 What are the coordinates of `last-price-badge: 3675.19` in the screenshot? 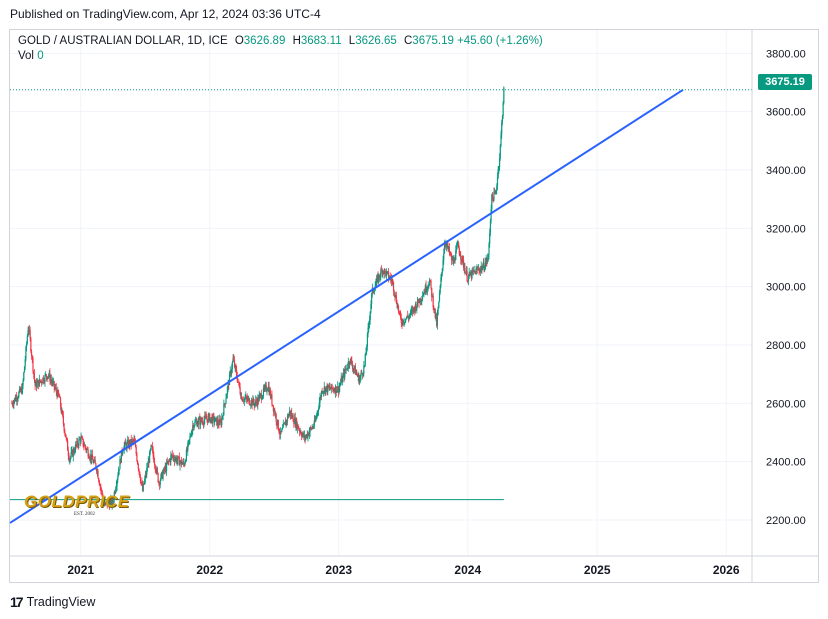 It's located at (785, 82).